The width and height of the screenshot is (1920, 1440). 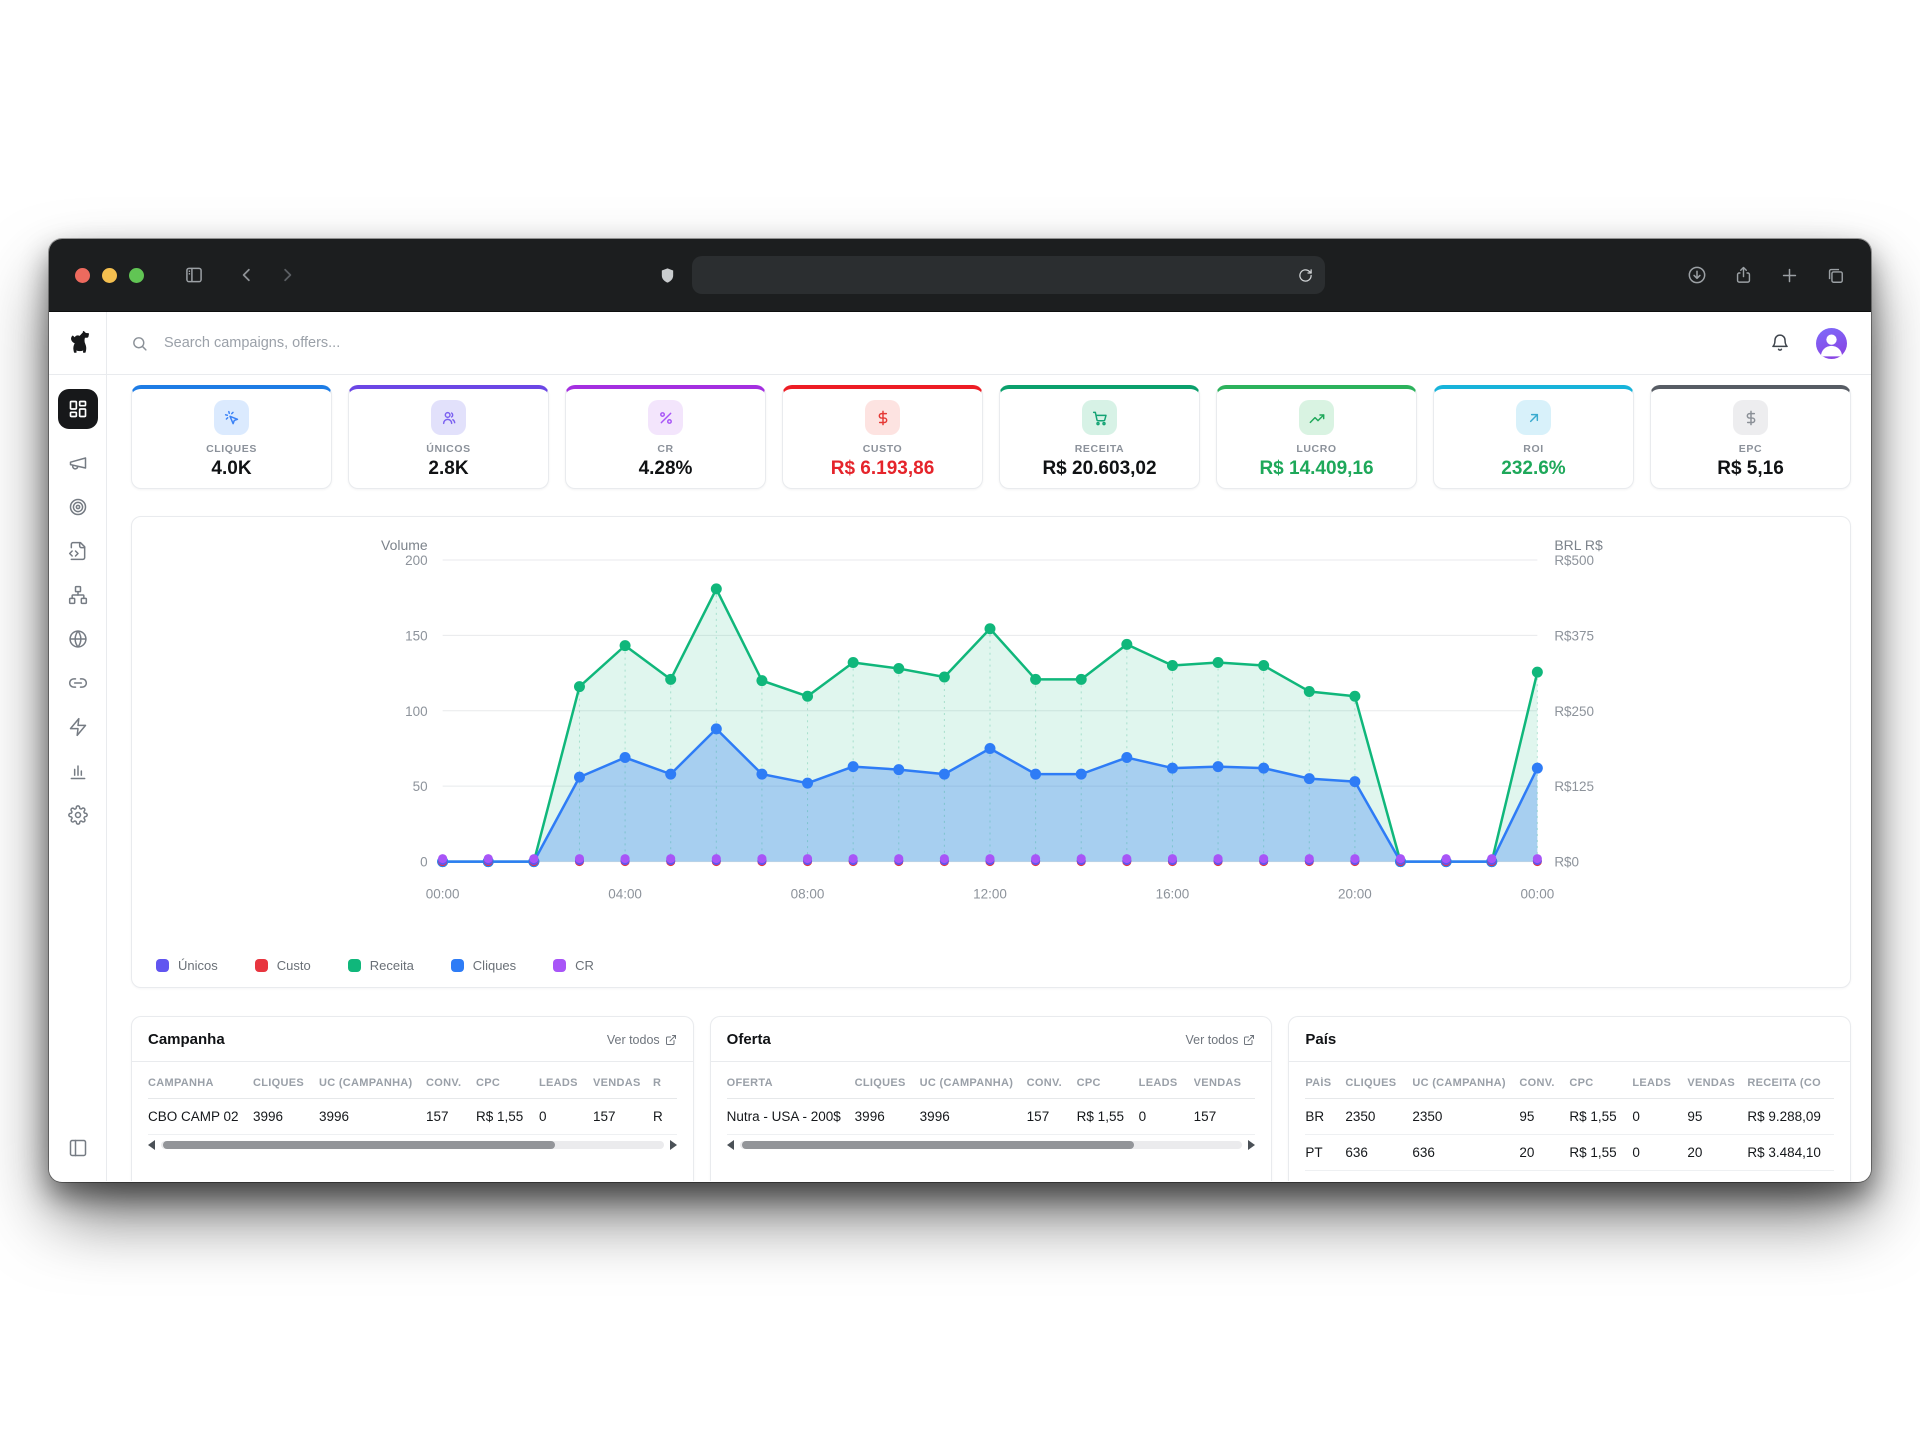 I want to click on panel-left-icon, so click(x=78, y=1150).